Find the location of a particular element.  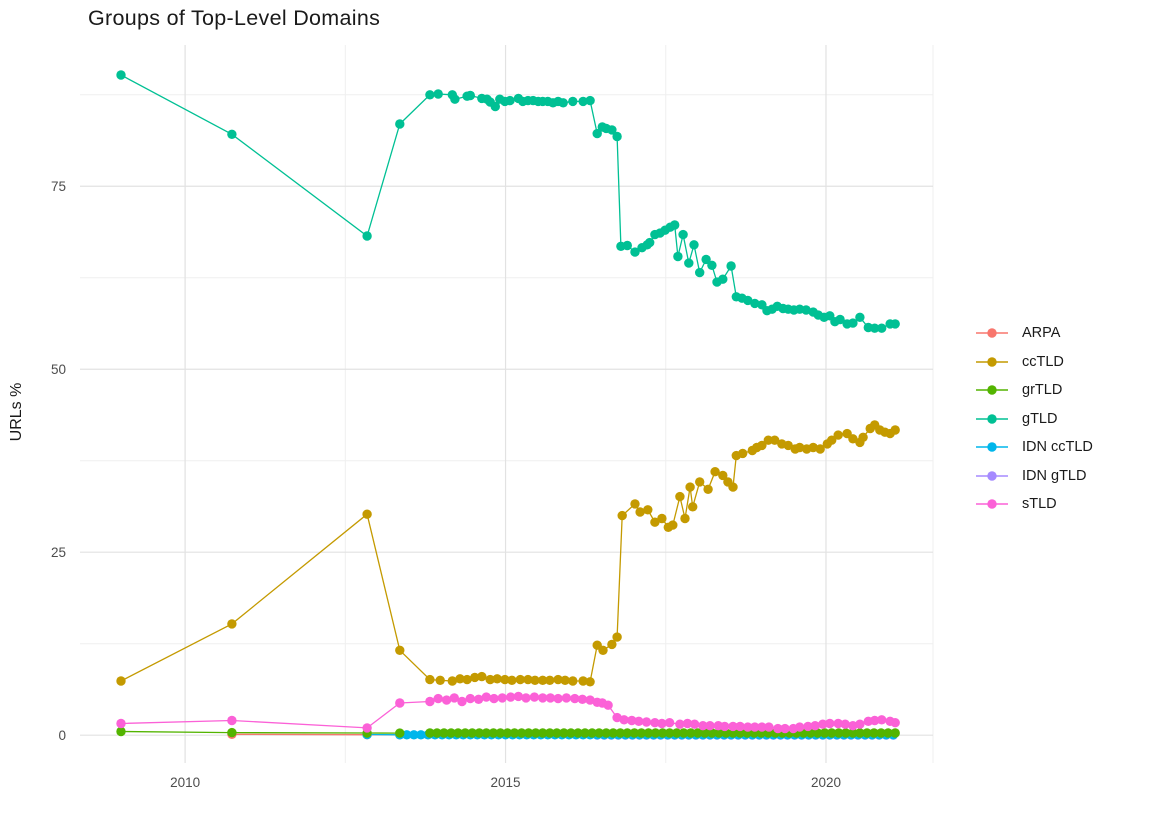

legend-swatch-arpa is located at coordinates (992, 333).